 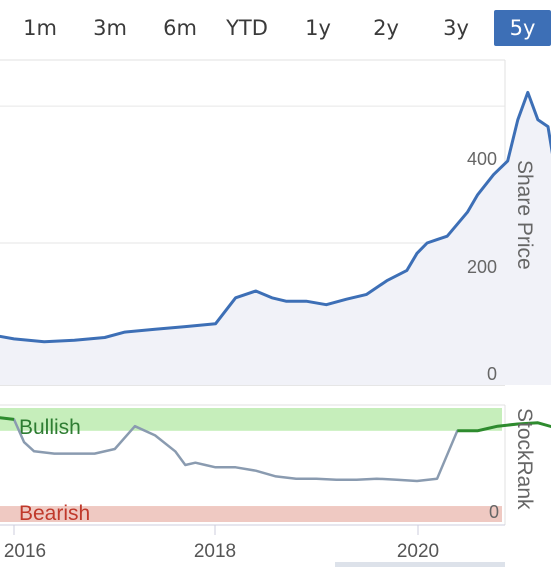 What do you see at coordinates (492, 374) in the screenshot?
I see `price-tick-label: 0` at bounding box center [492, 374].